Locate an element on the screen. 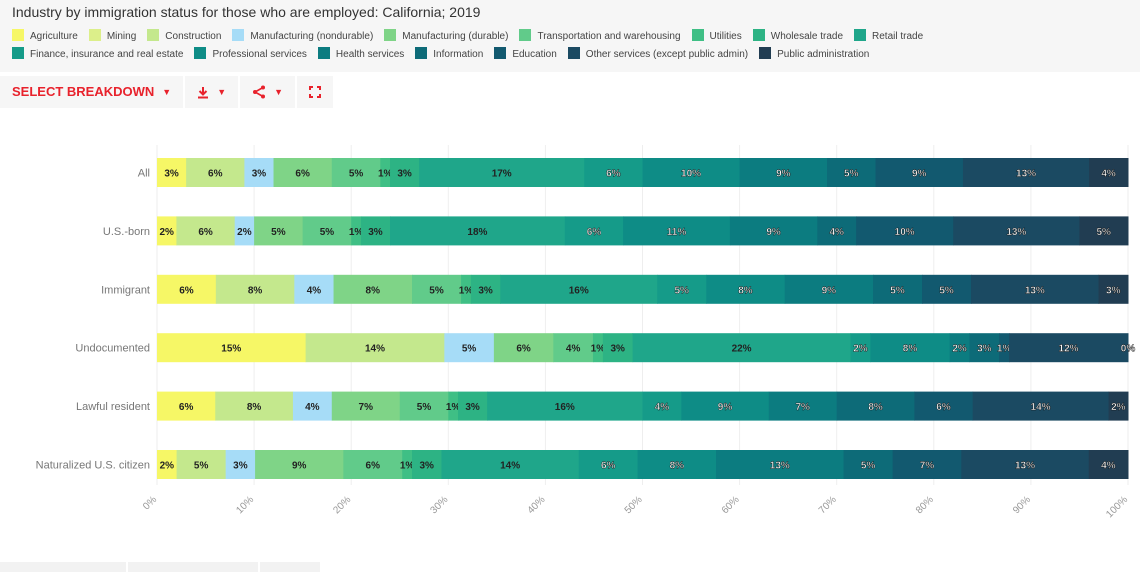 The image size is (1140, 572). legend-item: Retail trade is located at coordinates (888, 37).